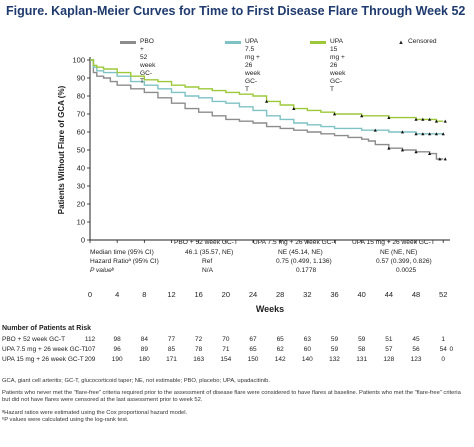  Describe the element at coordinates (338, 65) in the screenshot. I see `legend-label-upa15: UPA 15 mg + 26 week GC-T` at that location.